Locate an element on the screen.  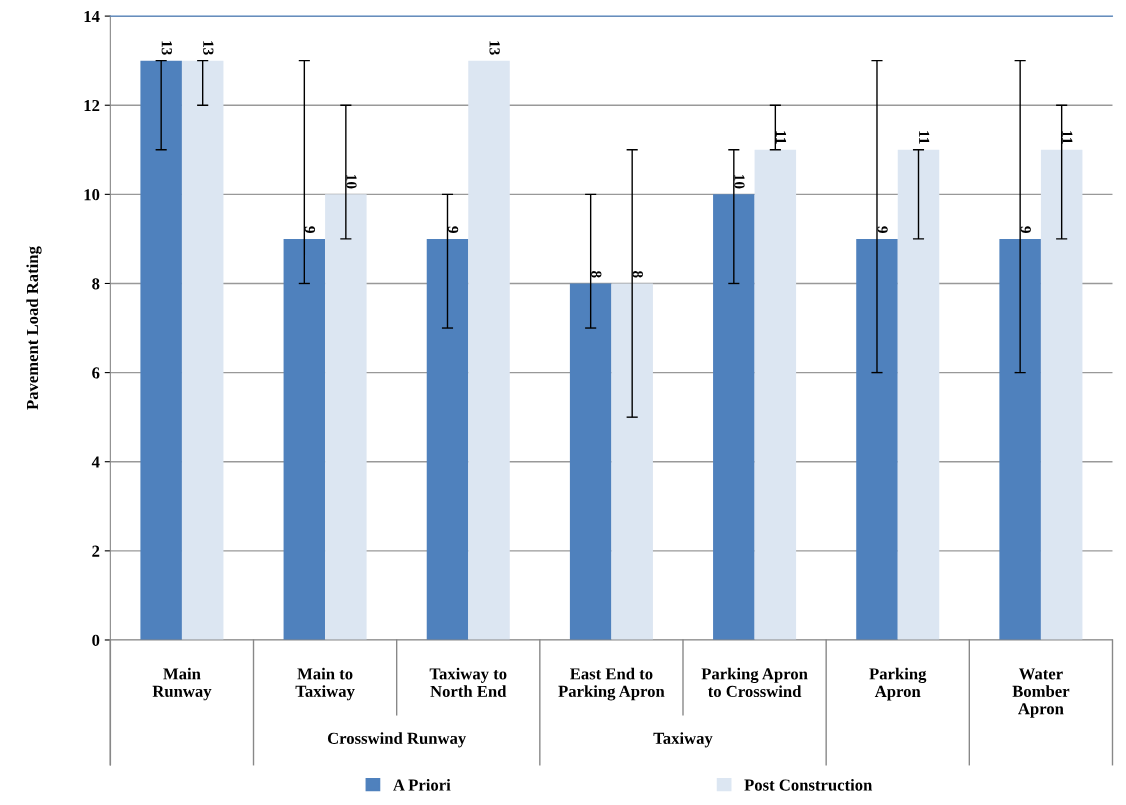
y-tick-label: 14 is located at coordinates (92, 16).